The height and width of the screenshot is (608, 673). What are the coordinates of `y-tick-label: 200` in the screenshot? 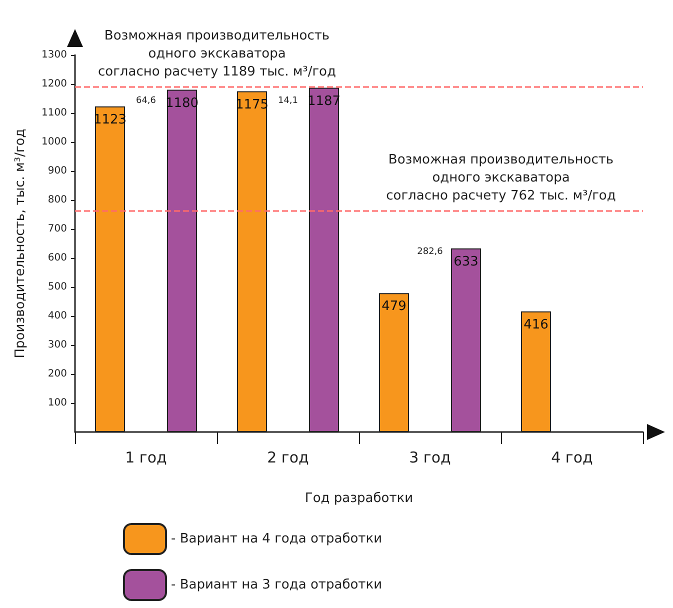 It's located at (57, 374).